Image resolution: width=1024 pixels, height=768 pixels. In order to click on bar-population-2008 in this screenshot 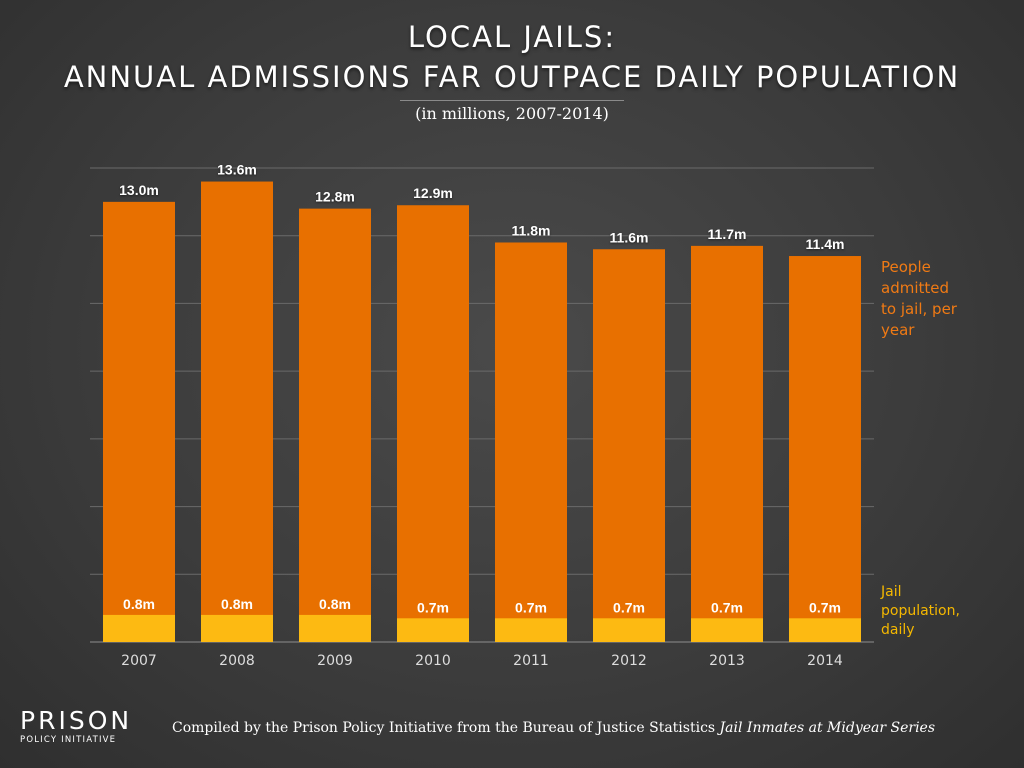, I will do `click(237, 628)`.